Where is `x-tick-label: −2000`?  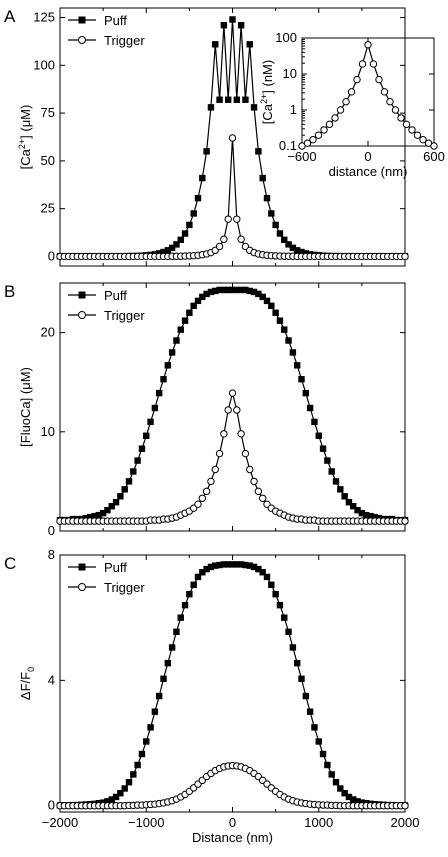
x-tick-label: −2000 is located at coordinates (60, 822).